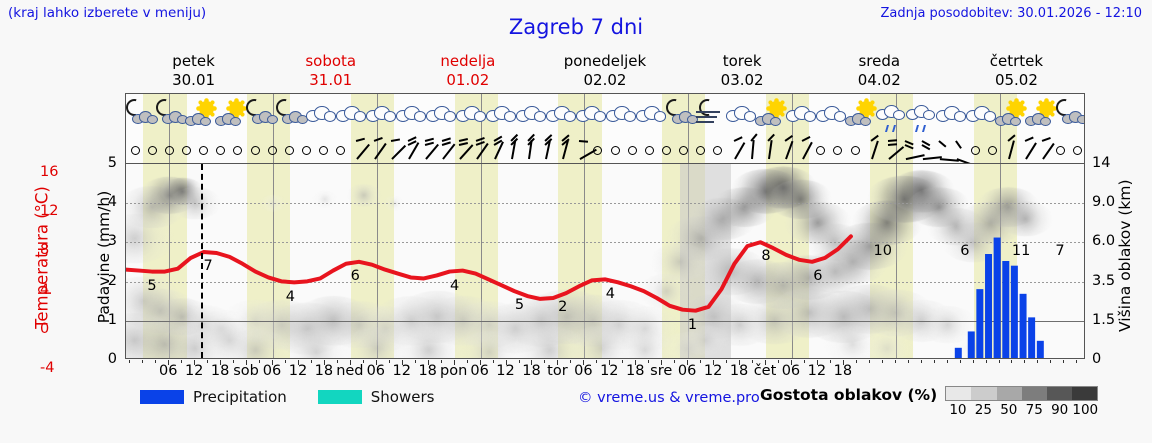 This screenshot has height=443, width=1152. Describe the element at coordinates (1060, 250) in the screenshot. I see `temperature-label: 7` at that location.